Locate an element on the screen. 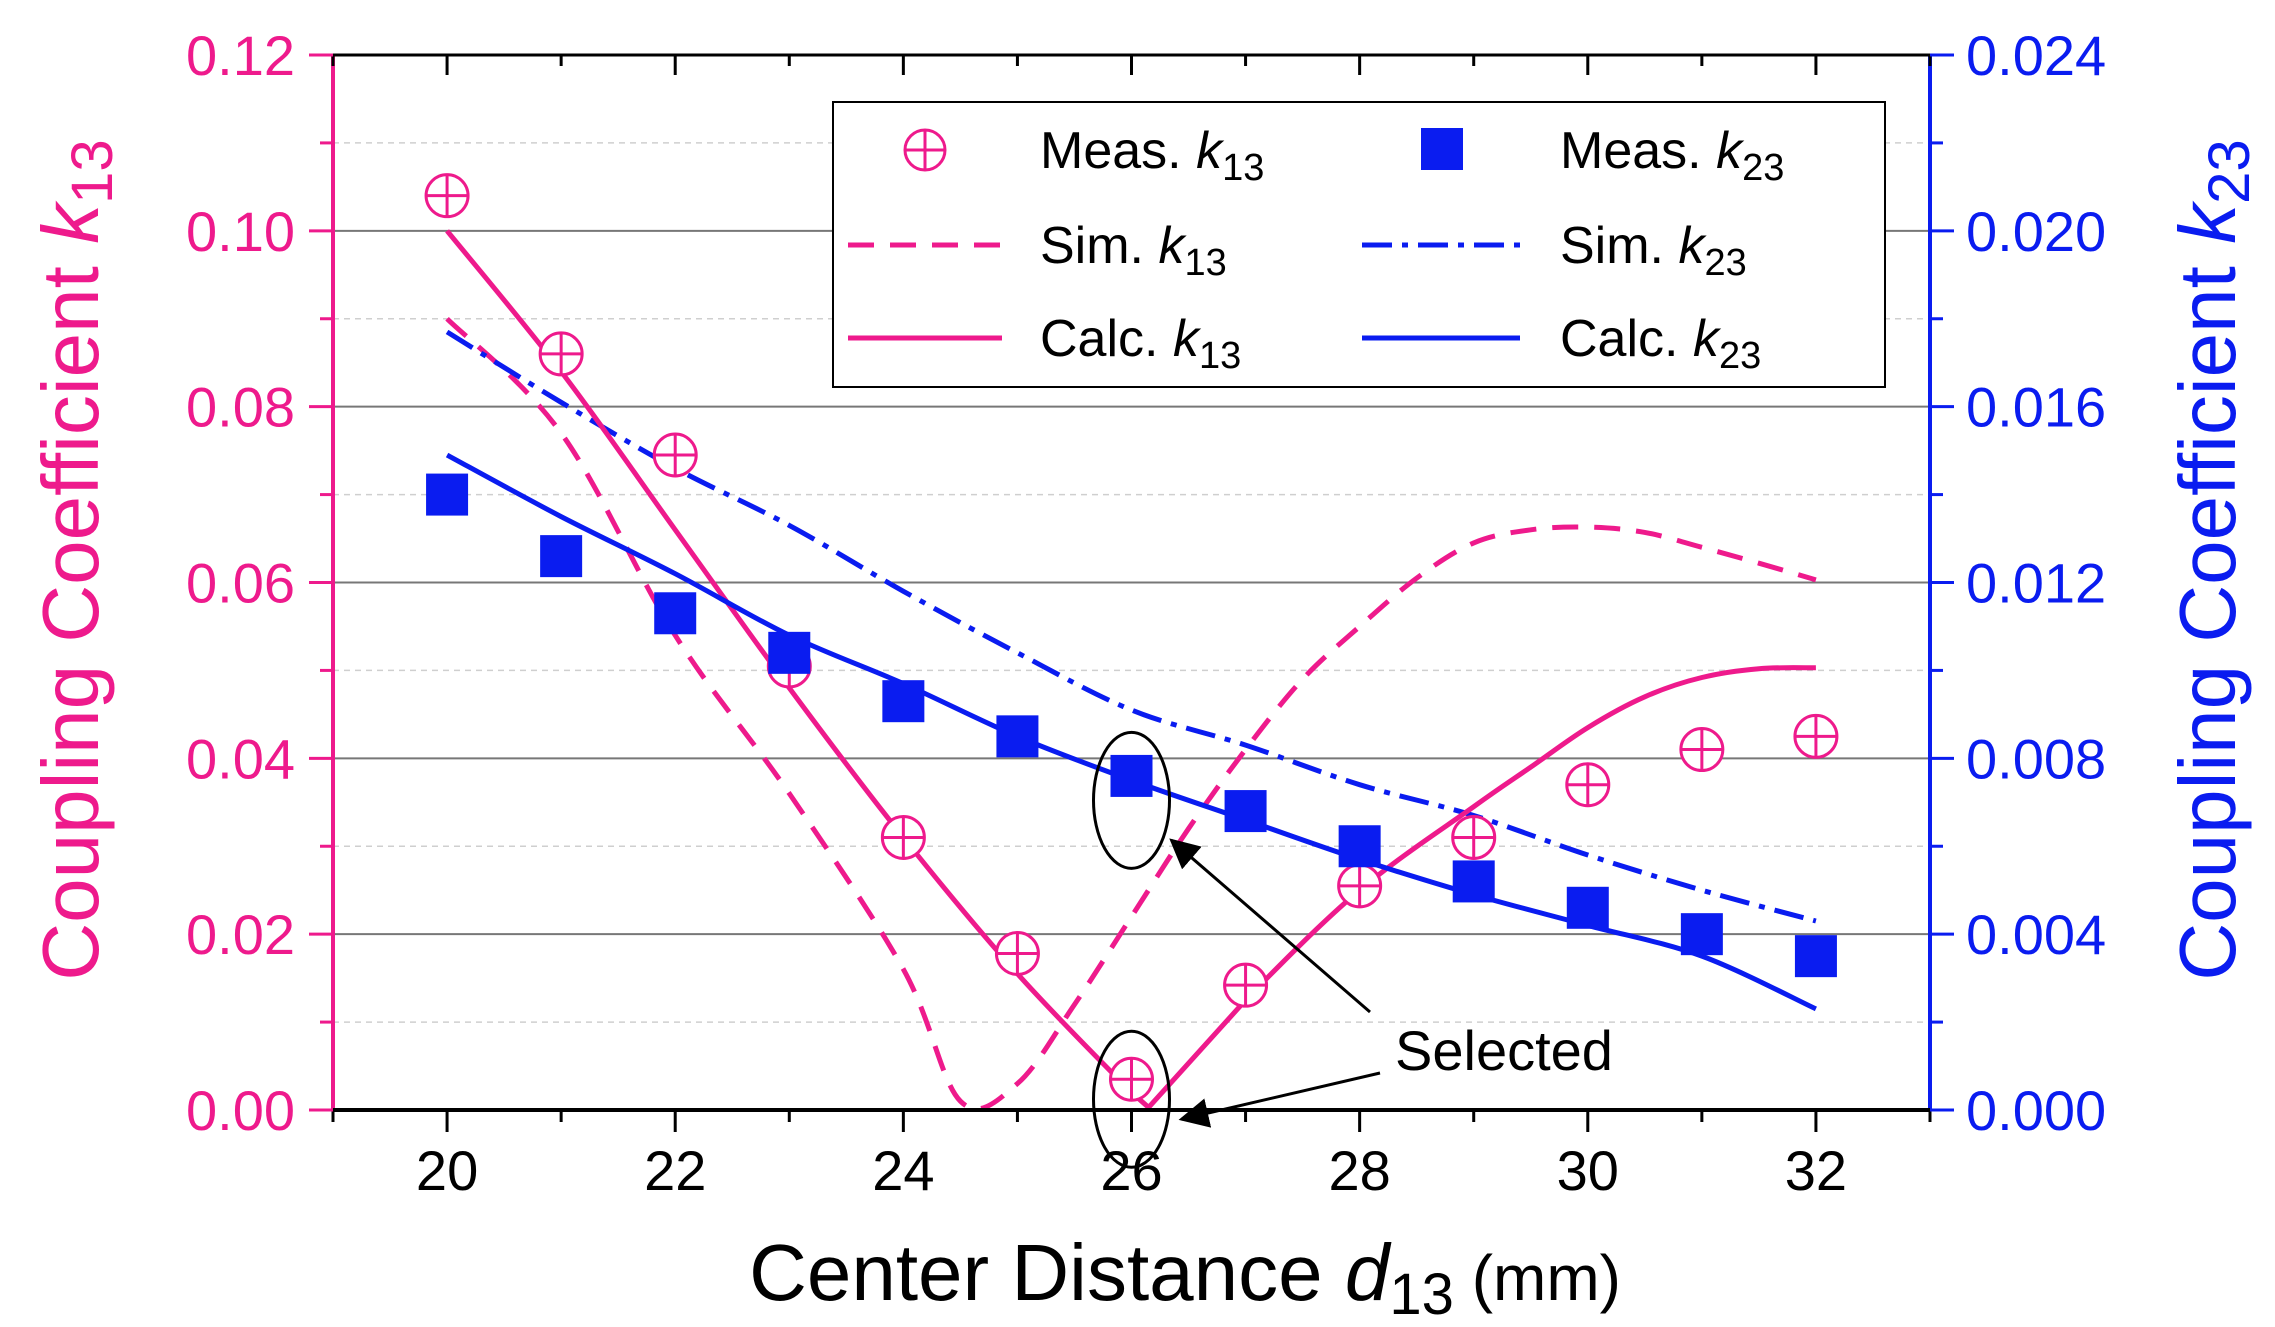 The width and height of the screenshot is (2275, 1327). y-right-tick-label: 0.020 is located at coordinates (2036, 231).